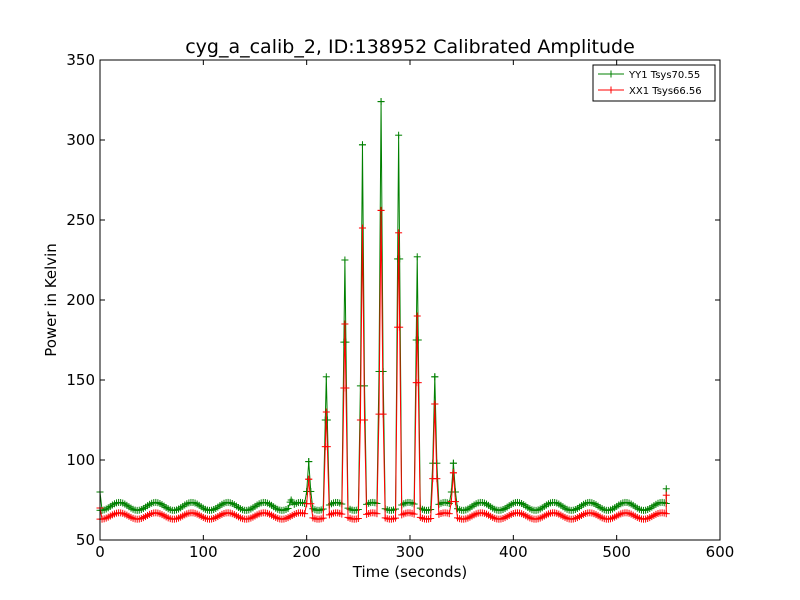 The image size is (800, 600). I want to click on x-tick-label: 400, so click(513, 552).